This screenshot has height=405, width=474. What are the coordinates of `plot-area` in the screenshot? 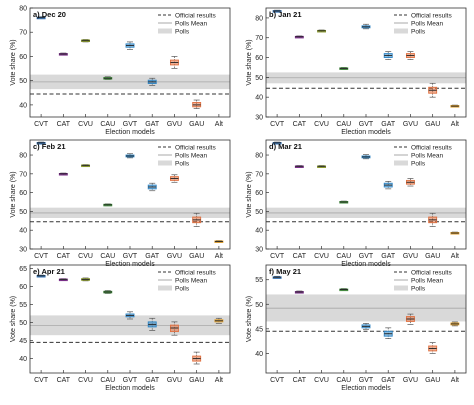 It's located at (130, 62).